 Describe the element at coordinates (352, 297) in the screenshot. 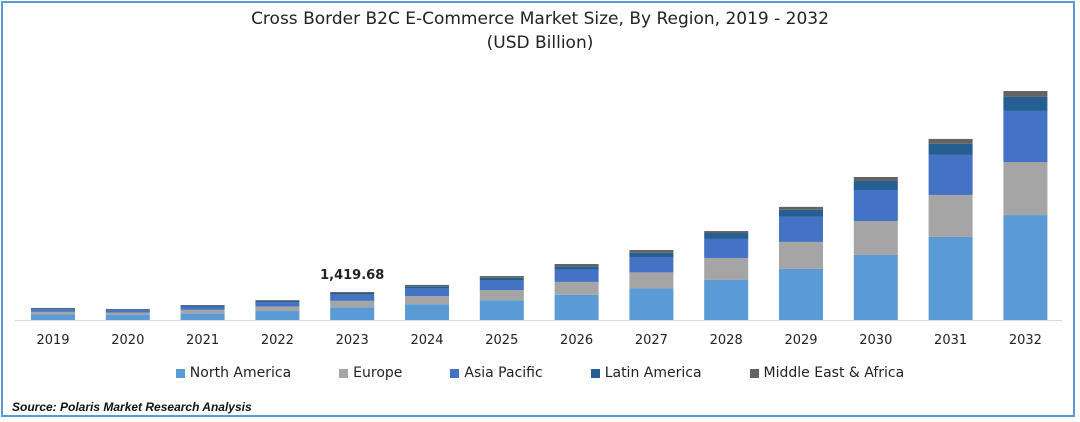

I see `bar-asia-pacific-2023` at that location.